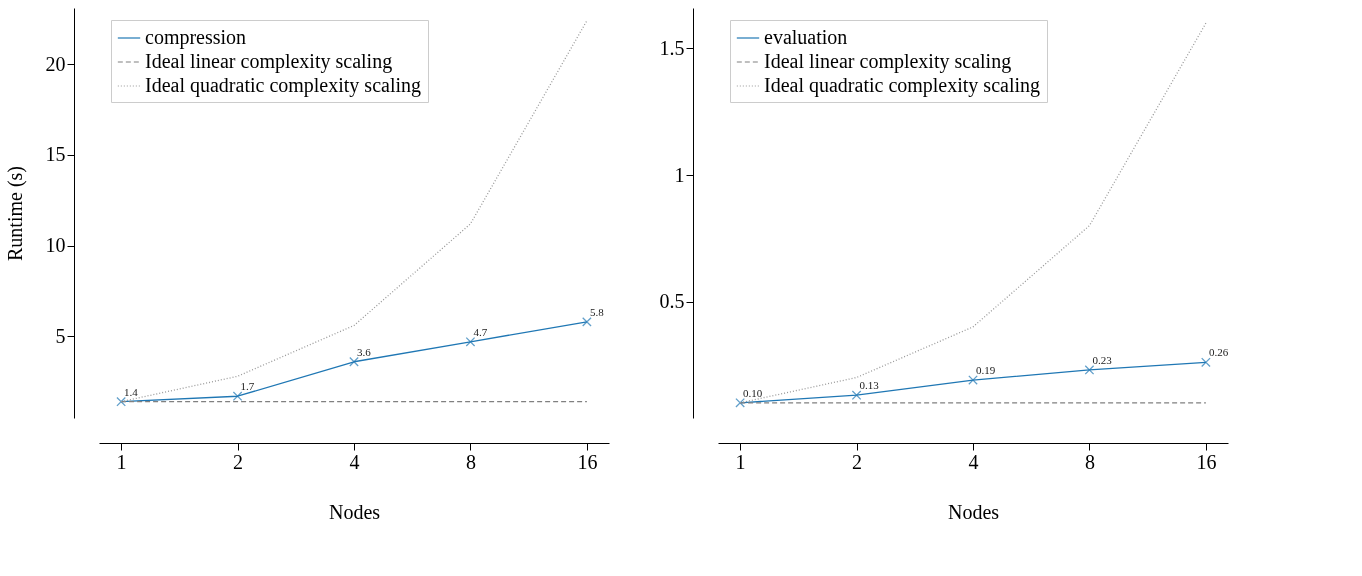 The width and height of the screenshot is (1362, 576). Describe the element at coordinates (672, 301) in the screenshot. I see `y-tick-label: 0.5` at that location.